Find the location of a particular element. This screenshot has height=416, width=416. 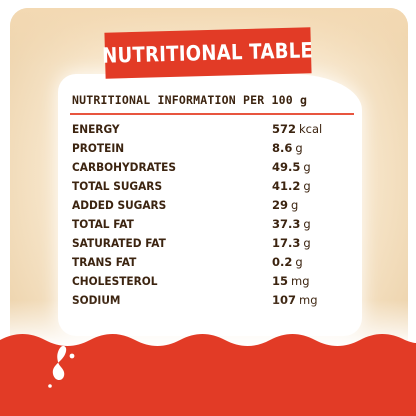

nutrient-name: ADDED SUGARS is located at coordinates (119, 205).